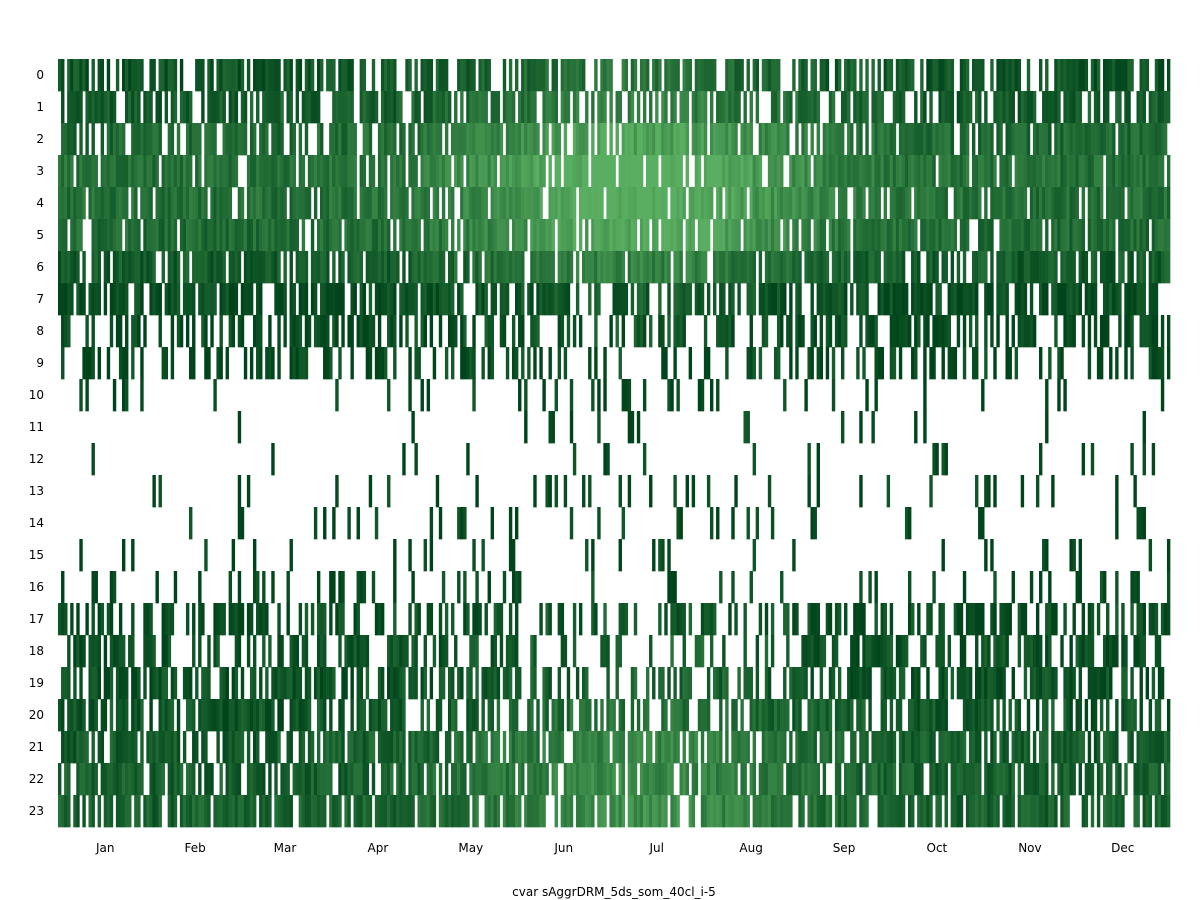 This screenshot has width=1200, height=900. I want to click on y-tick-label: 22, so click(36, 779).